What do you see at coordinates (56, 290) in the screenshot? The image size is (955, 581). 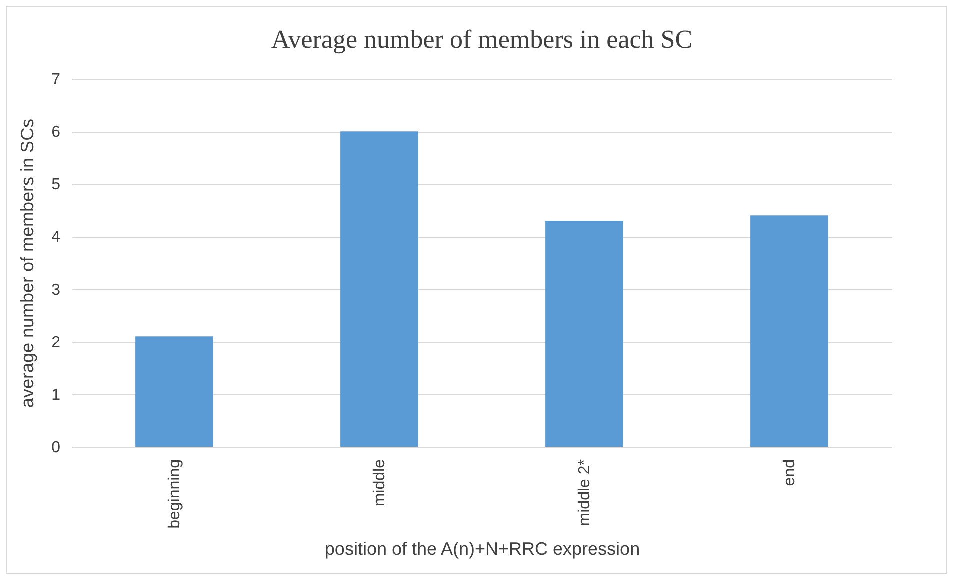 I see `y-tick-label: 3` at bounding box center [56, 290].